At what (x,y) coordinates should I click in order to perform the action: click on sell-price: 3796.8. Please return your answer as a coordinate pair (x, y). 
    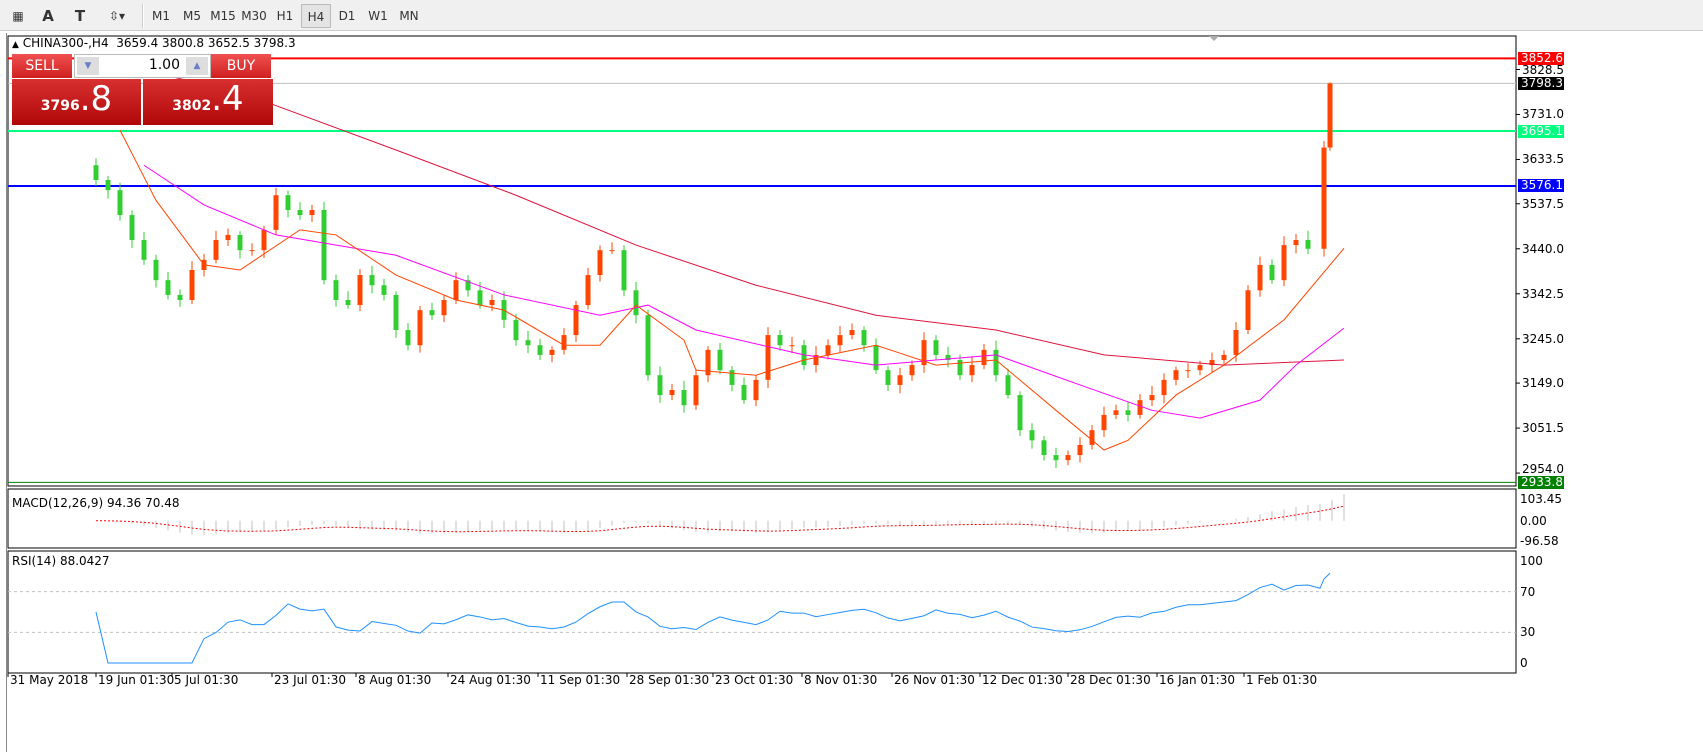
    Looking at the image, I should click on (76, 102).